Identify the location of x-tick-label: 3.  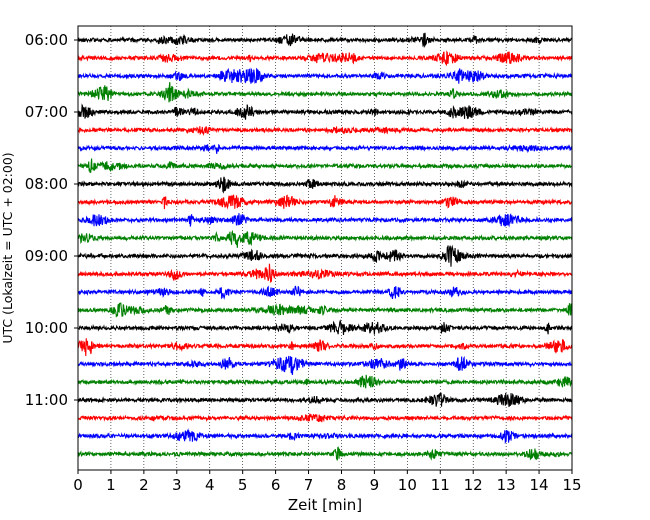
(177, 485).